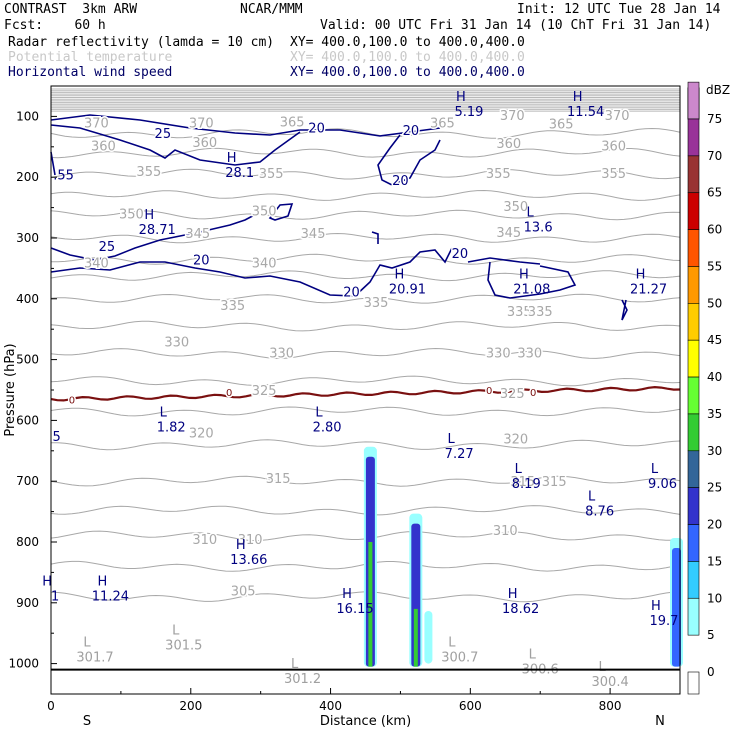 The height and width of the screenshot is (740, 740). What do you see at coordinates (278, 479) in the screenshot?
I see `theta-label: 315` at bounding box center [278, 479].